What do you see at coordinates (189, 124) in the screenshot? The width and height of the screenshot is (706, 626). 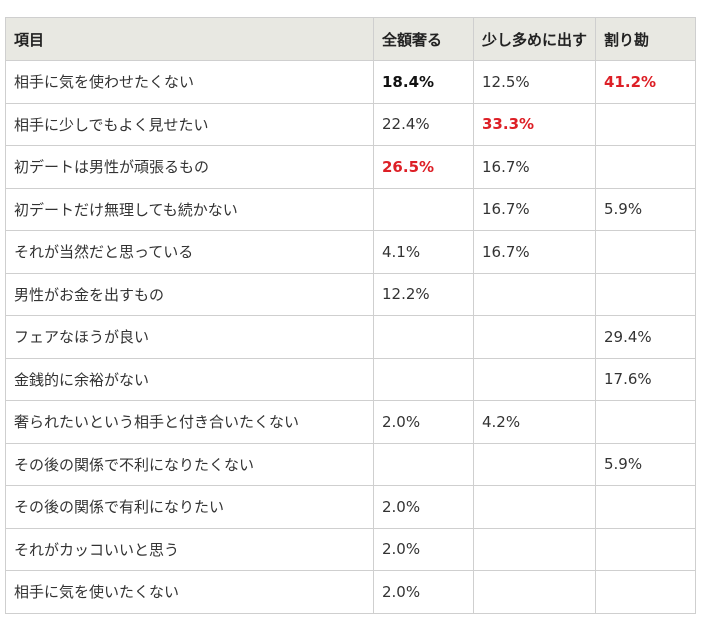 I see `reason-cell: 相手に少しでもよく見せたい` at bounding box center [189, 124].